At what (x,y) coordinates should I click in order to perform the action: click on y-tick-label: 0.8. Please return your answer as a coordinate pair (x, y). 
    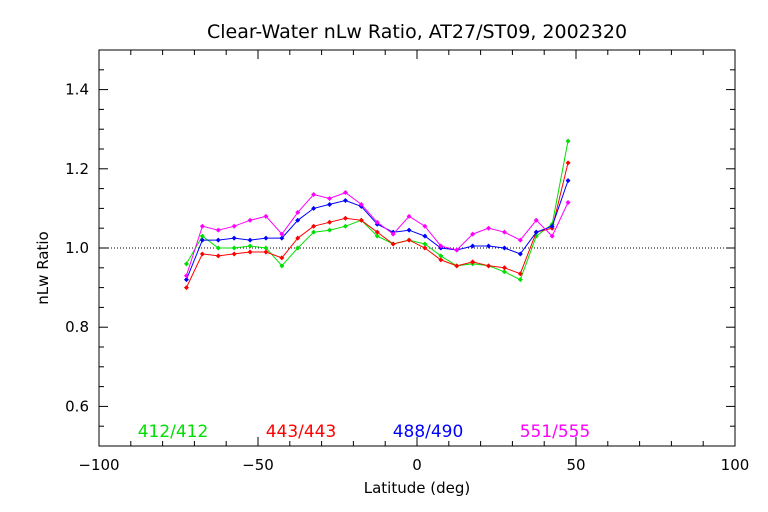
    Looking at the image, I should click on (77, 327).